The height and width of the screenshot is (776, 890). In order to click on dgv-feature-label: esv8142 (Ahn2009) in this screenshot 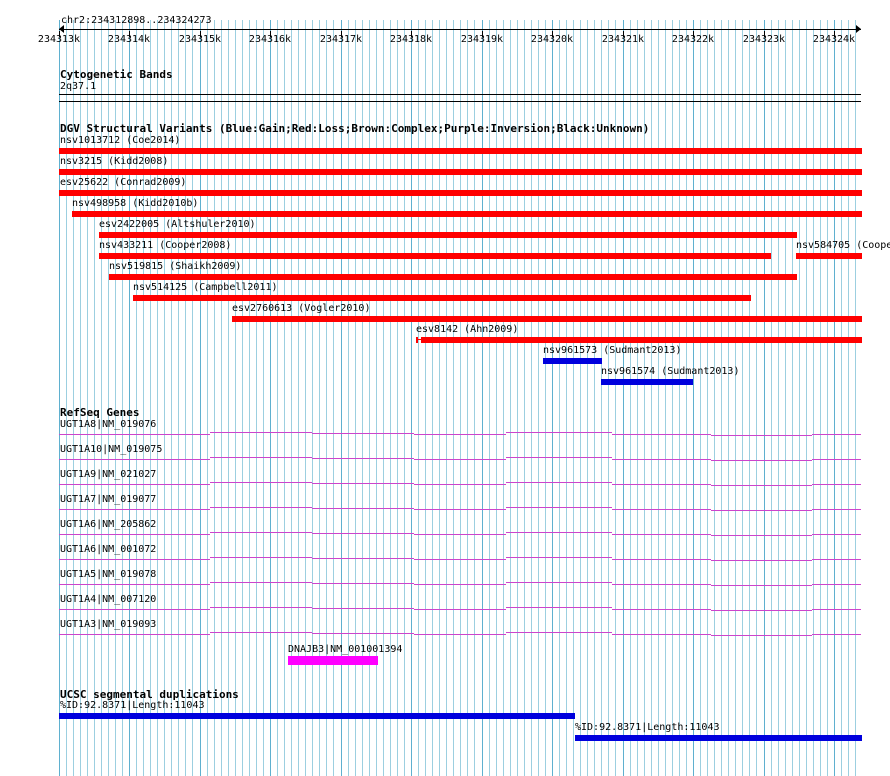, I will do `click(467, 329)`.